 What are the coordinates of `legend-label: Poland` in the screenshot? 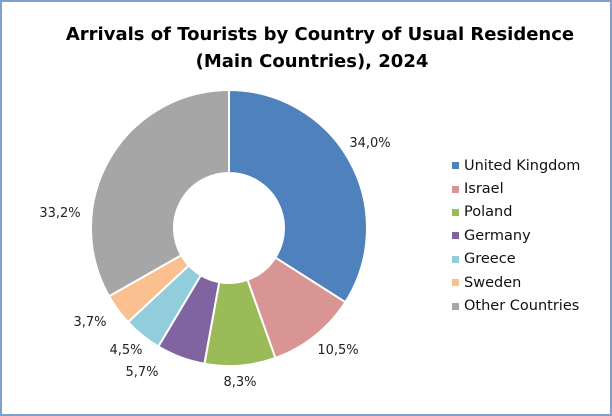 It's located at (488, 212).